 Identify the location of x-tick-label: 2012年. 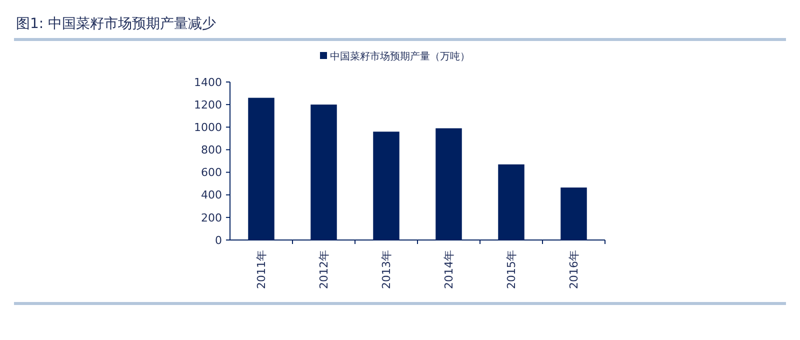
(324, 269).